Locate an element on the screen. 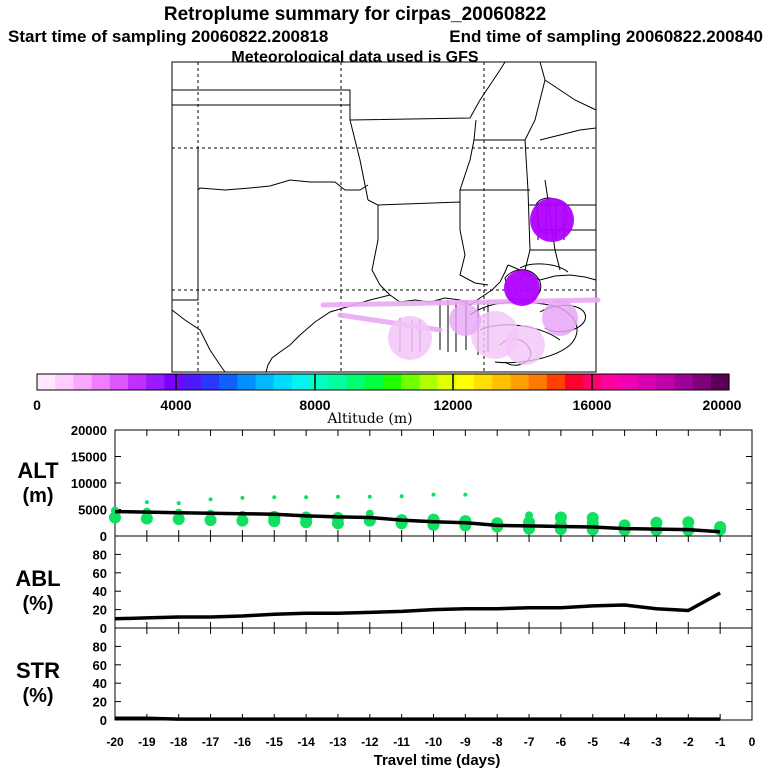 This screenshot has height=768, width=768. y-tick-label: 20000 is located at coordinates (89, 430).